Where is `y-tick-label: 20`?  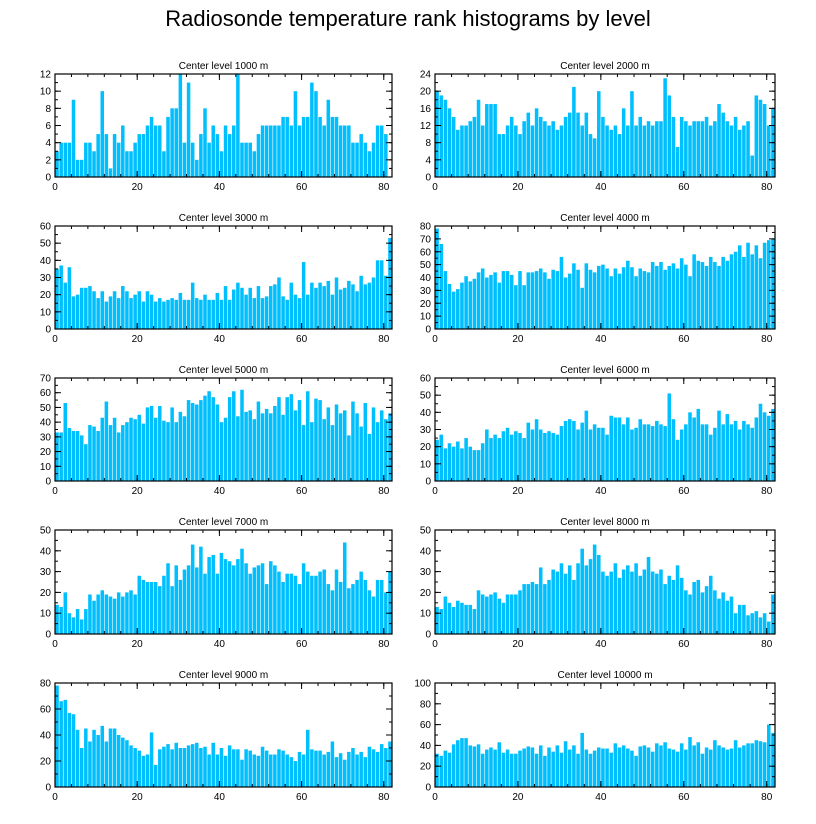
y-tick-label: 20 is located at coordinates (426, 767).